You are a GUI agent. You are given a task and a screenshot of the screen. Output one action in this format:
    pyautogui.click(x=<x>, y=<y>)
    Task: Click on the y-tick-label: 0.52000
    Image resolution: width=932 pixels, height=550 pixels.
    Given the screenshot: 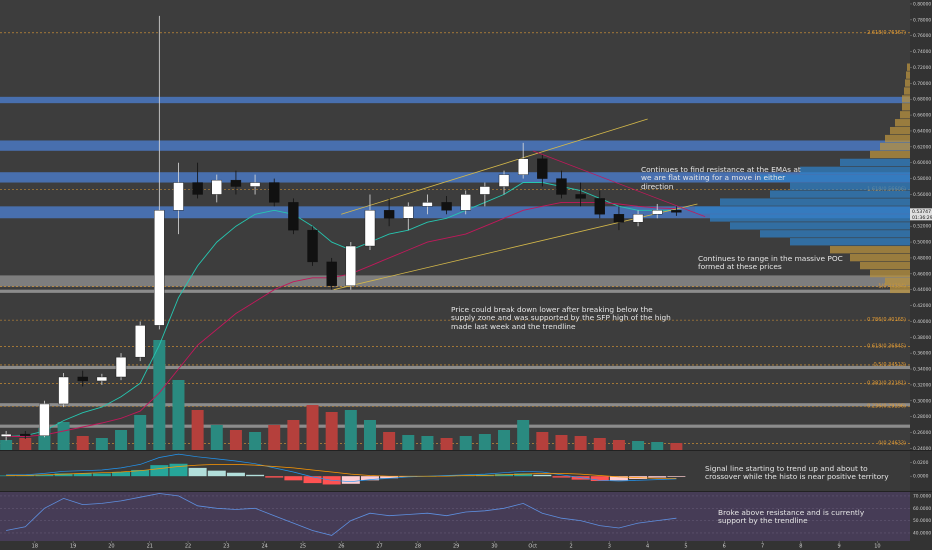 What is the action you would take?
    pyautogui.click(x=922, y=227)
    